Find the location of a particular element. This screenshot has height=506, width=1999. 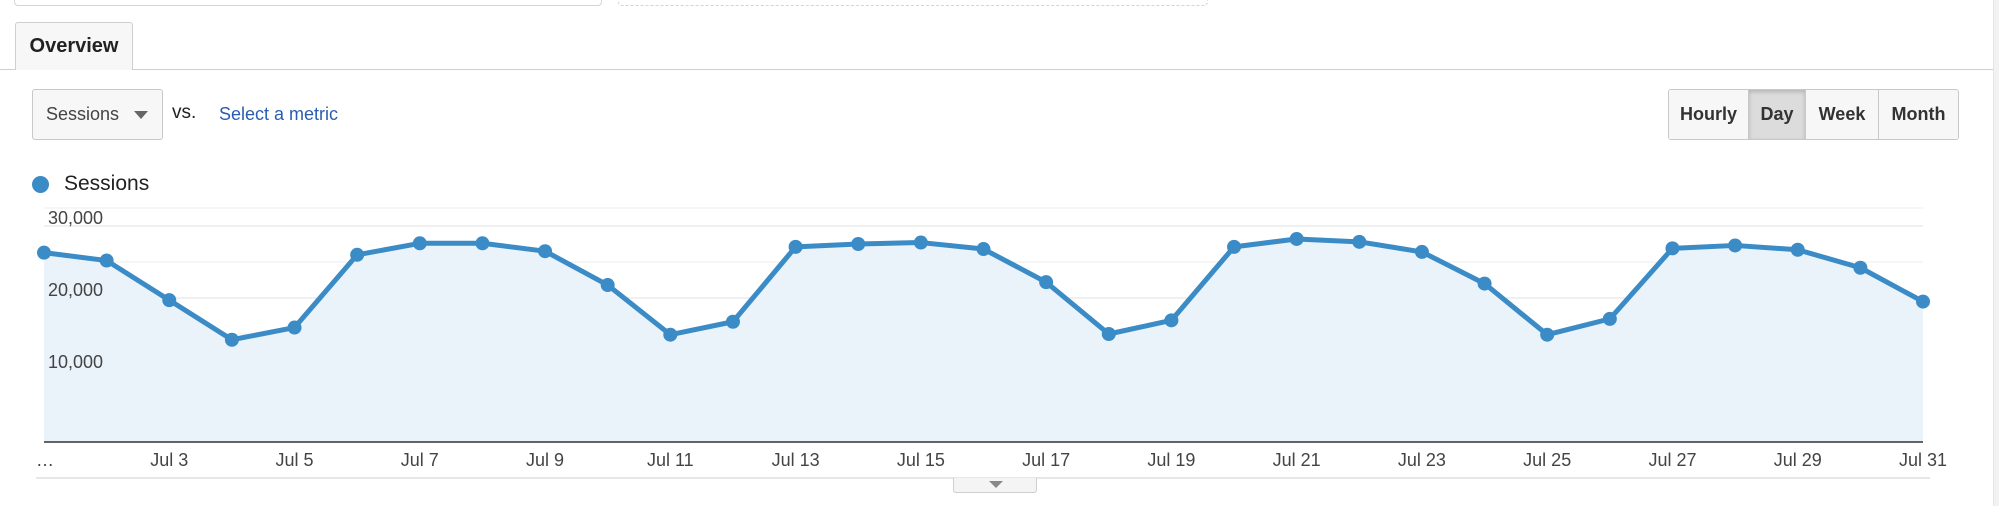

top-input-field is located at coordinates (308, 3).